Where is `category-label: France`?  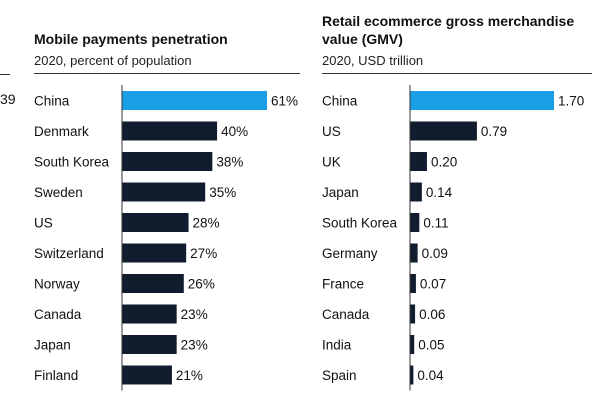
category-label: France is located at coordinates (343, 284).